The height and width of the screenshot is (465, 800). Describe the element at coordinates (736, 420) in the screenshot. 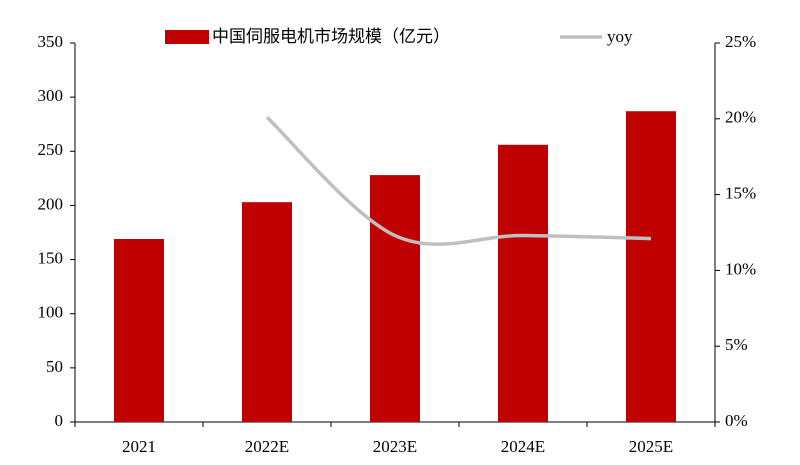

I see `y2-tick-label: 0%` at that location.